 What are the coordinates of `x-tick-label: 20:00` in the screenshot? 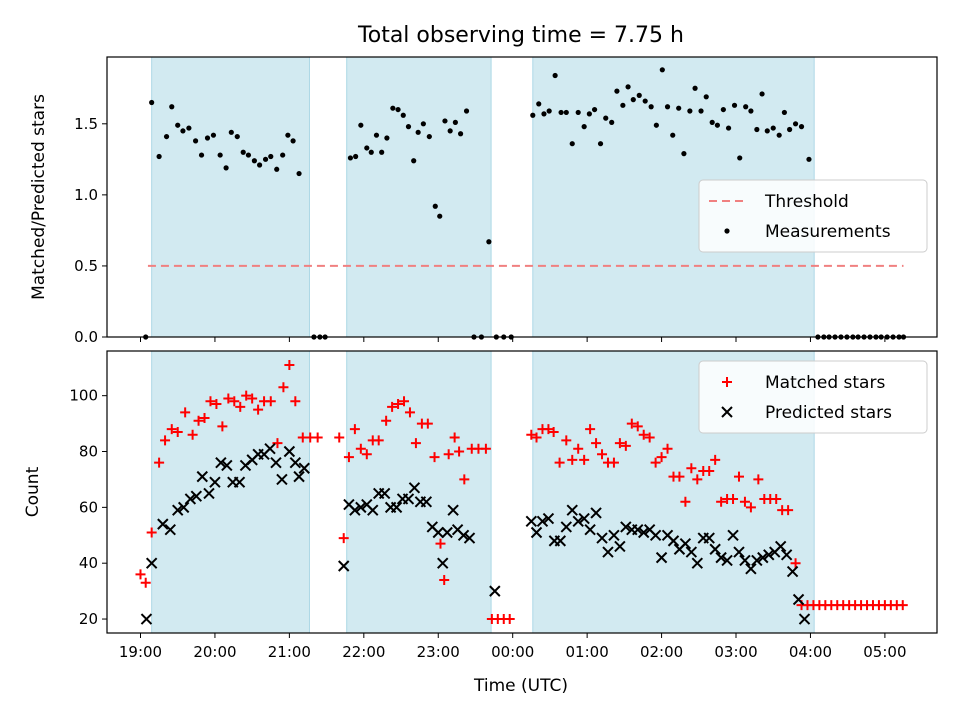 It's located at (214, 652).